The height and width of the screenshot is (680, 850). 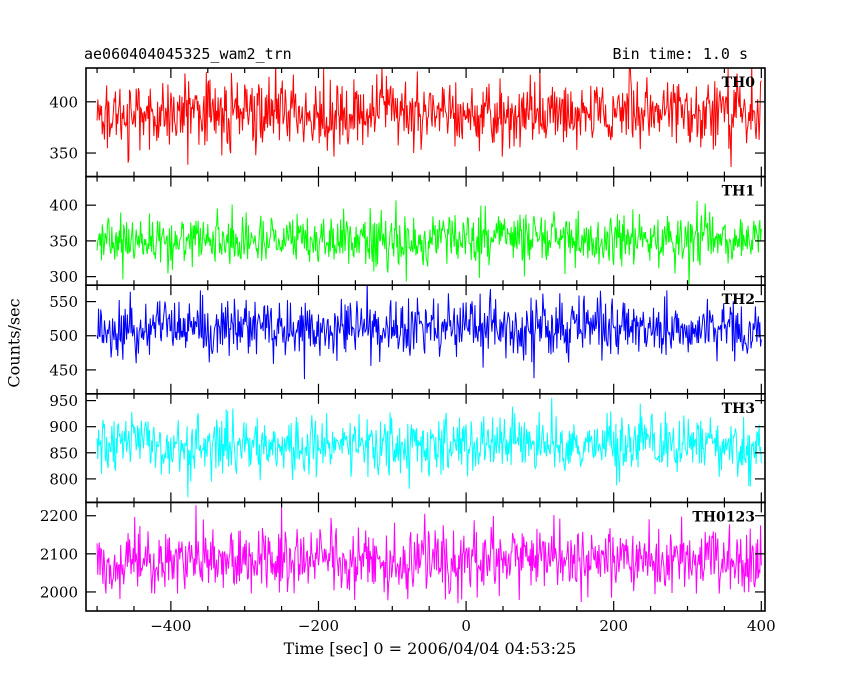 I want to click on x-tick-label: 200, so click(x=613, y=626).